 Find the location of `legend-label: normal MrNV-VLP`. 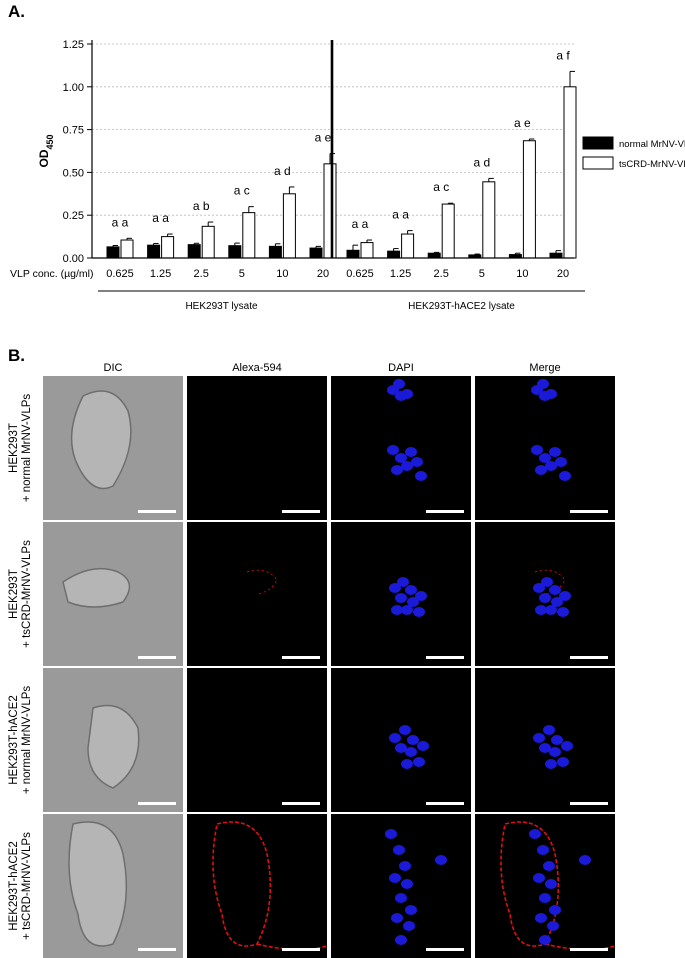

legend-label: normal MrNV-VLP is located at coordinates (652, 144).